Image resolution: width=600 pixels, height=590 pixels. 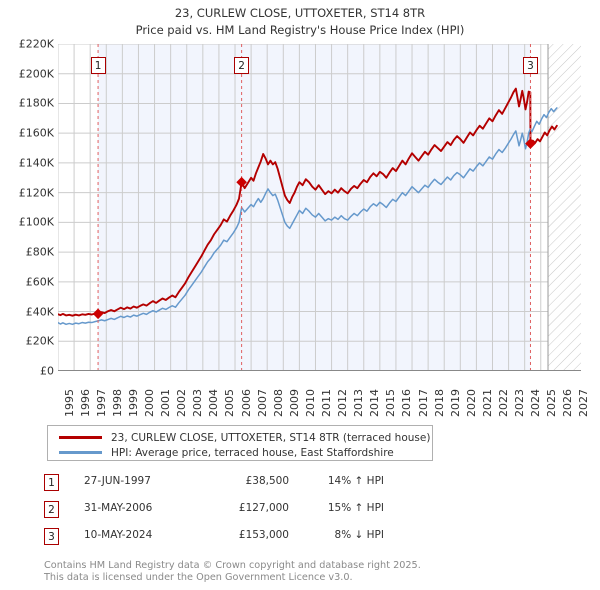 What do you see at coordinates (530, 65) in the screenshot?
I see `chart-marker-badge: 3` at bounding box center [530, 65].